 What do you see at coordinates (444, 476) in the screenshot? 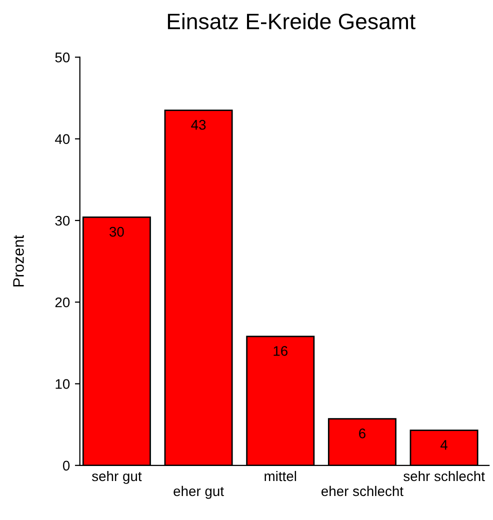
I see `x-tick-label: sehr schlecht` at bounding box center [444, 476].